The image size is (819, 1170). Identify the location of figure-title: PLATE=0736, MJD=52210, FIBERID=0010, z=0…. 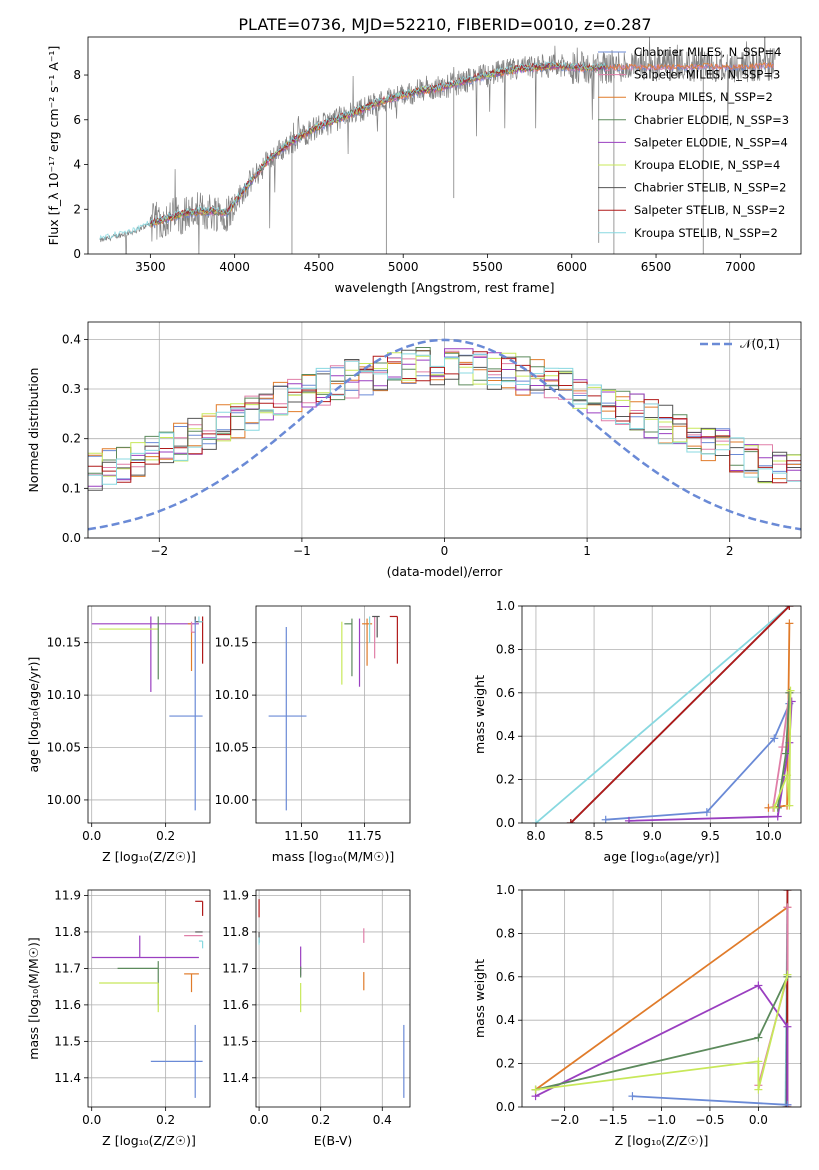
(444, 24).